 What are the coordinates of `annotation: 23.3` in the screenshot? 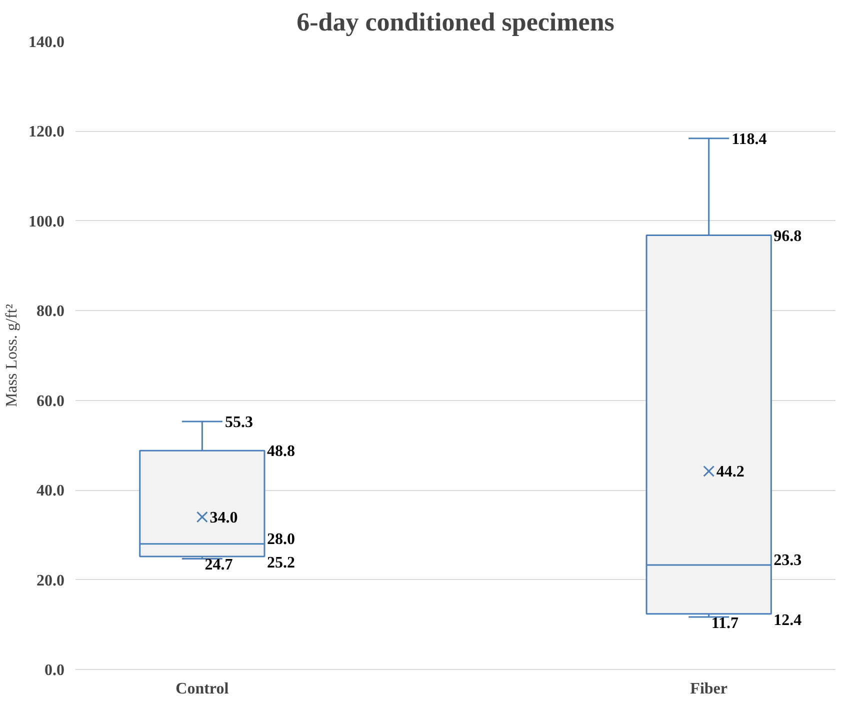 It's located at (788, 560).